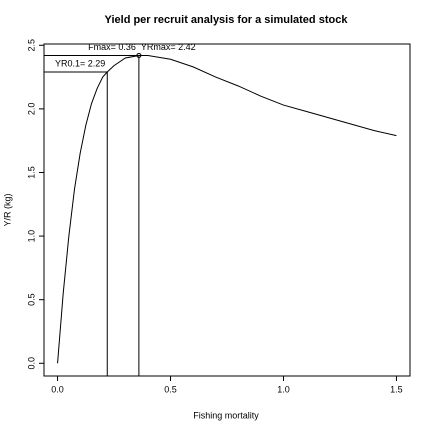  I want to click on annotation: YR0.1= 2.29, so click(80, 63).